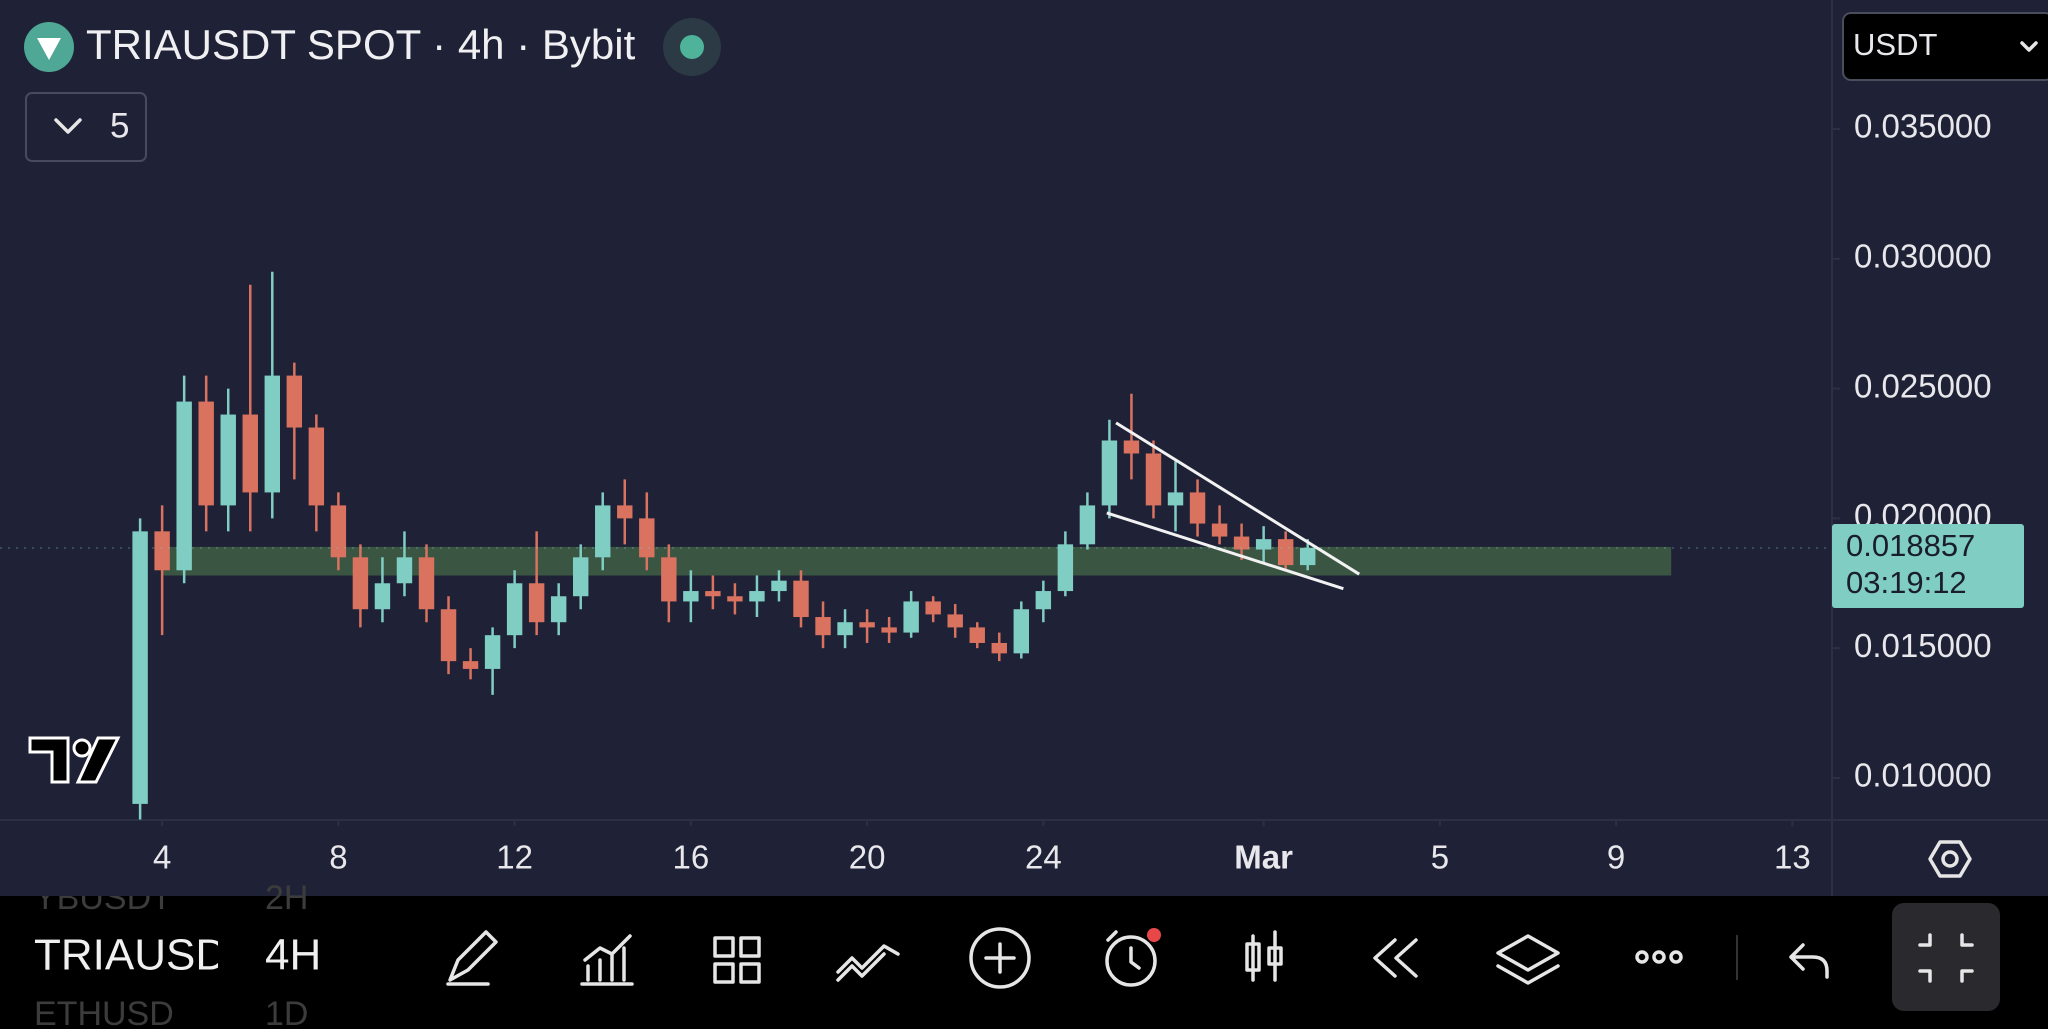  I want to click on x-tick-label: 24, so click(1043, 857).